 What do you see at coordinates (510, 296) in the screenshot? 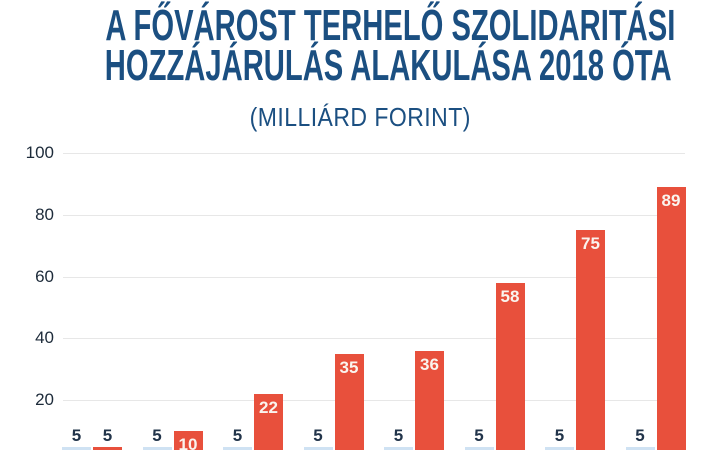
I see `bar-value-label: 58` at bounding box center [510, 296].